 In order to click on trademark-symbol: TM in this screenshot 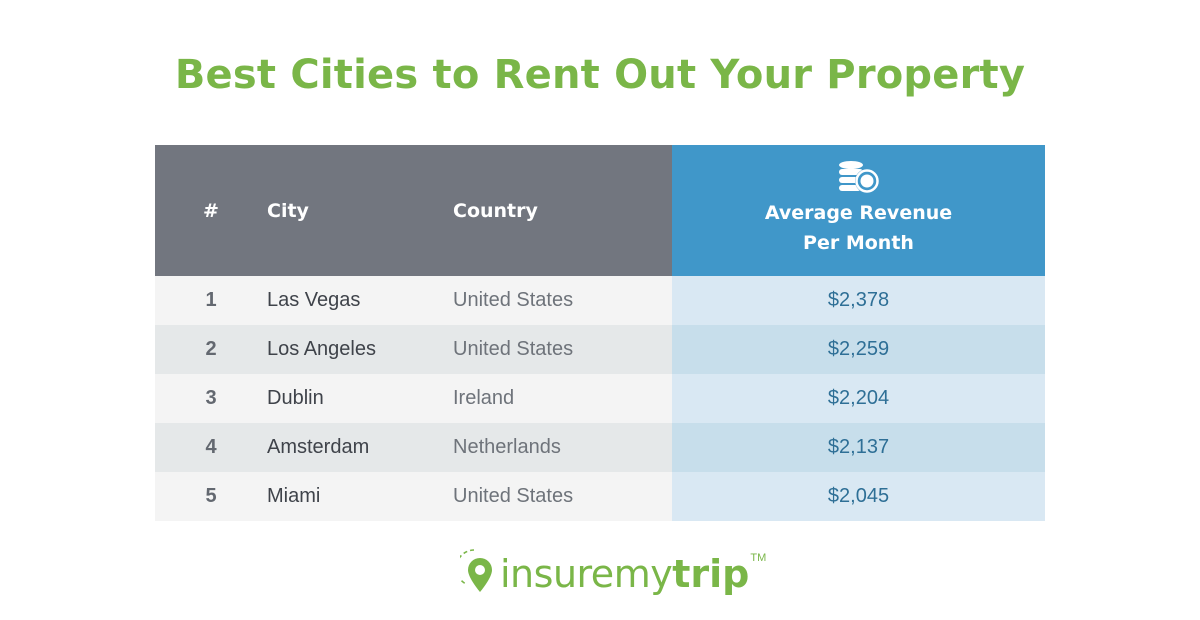, I will do `click(758, 558)`.